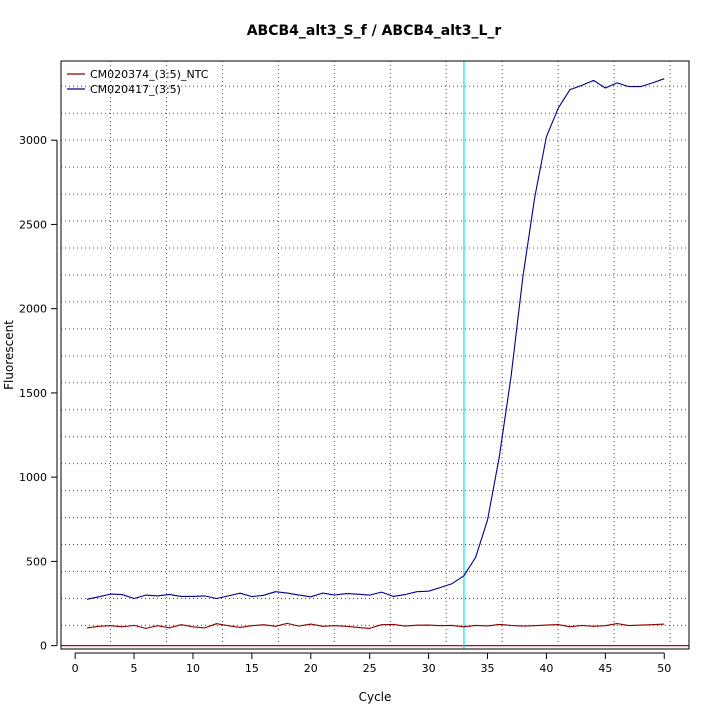 This screenshot has height=720, width=720. Describe the element at coordinates (33, 224) in the screenshot. I see `y-tick-label: 2500` at that location.